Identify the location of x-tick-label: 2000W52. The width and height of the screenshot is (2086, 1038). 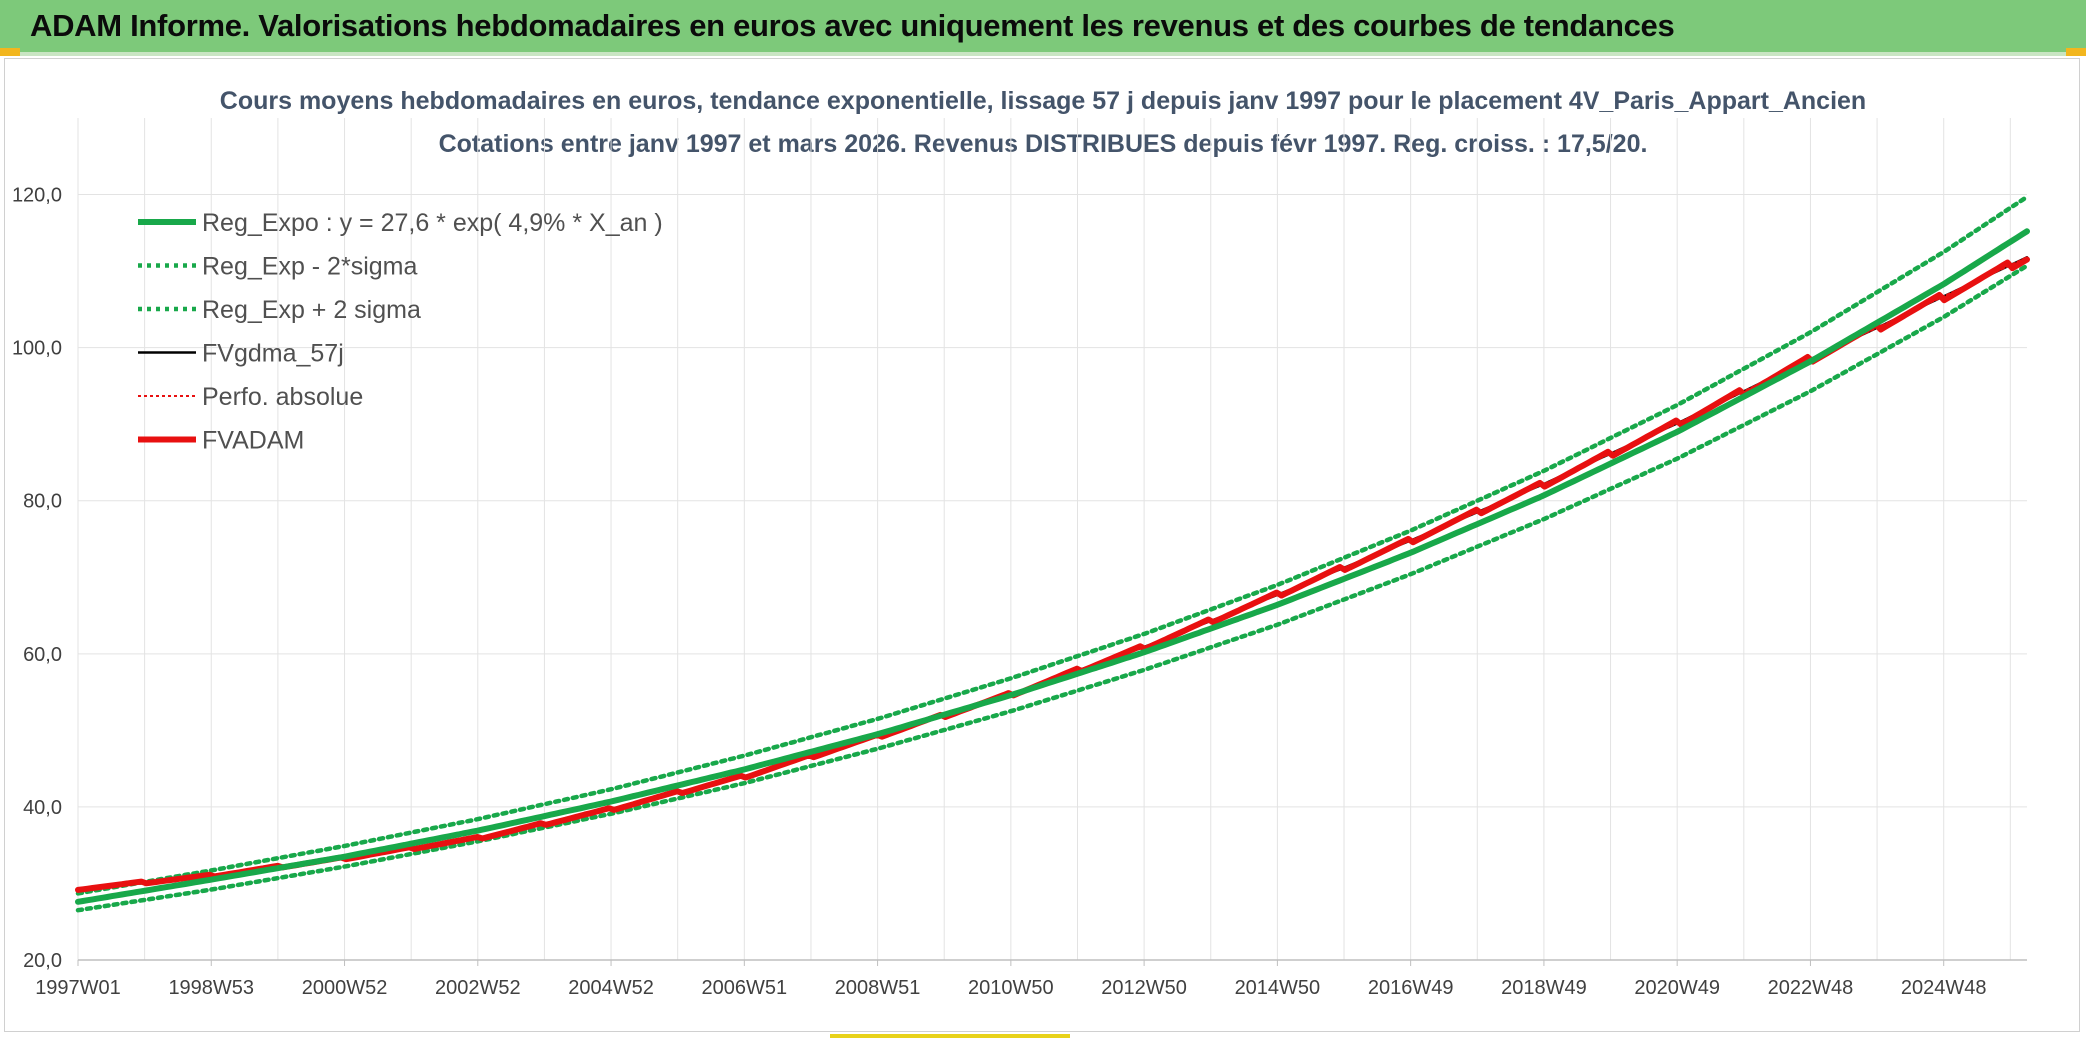
(345, 988).